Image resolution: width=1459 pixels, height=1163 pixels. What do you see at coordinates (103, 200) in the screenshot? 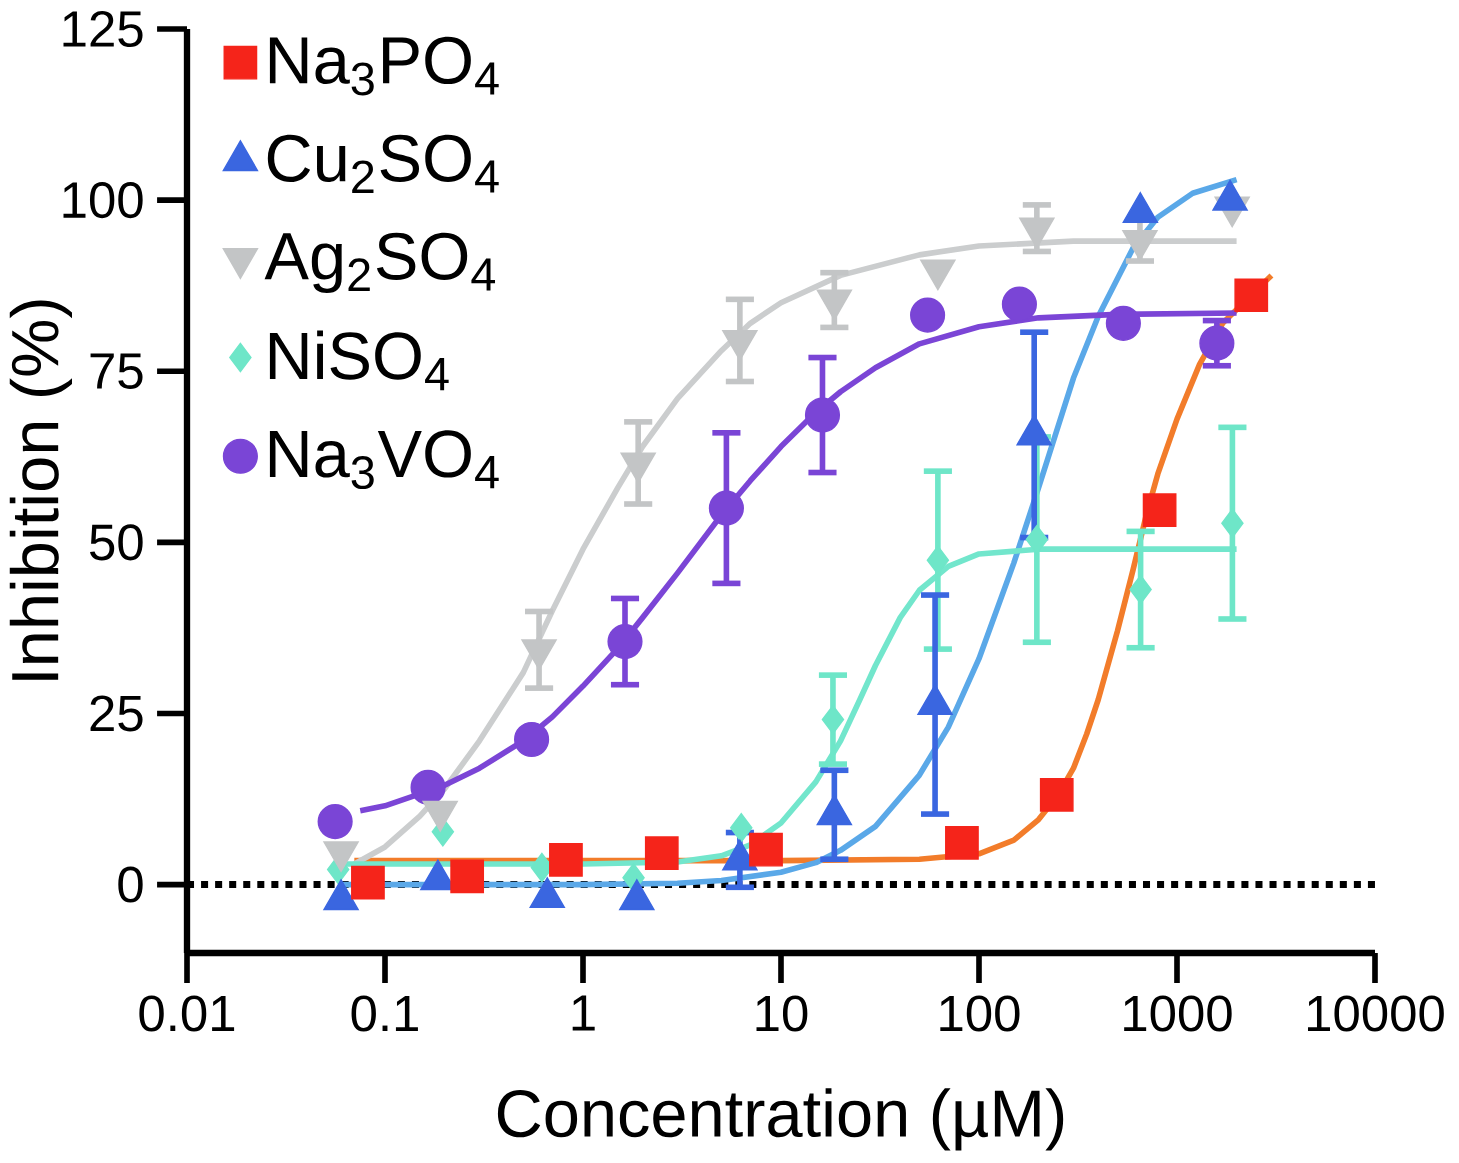
I see `y-tick-label: 100` at bounding box center [103, 200].